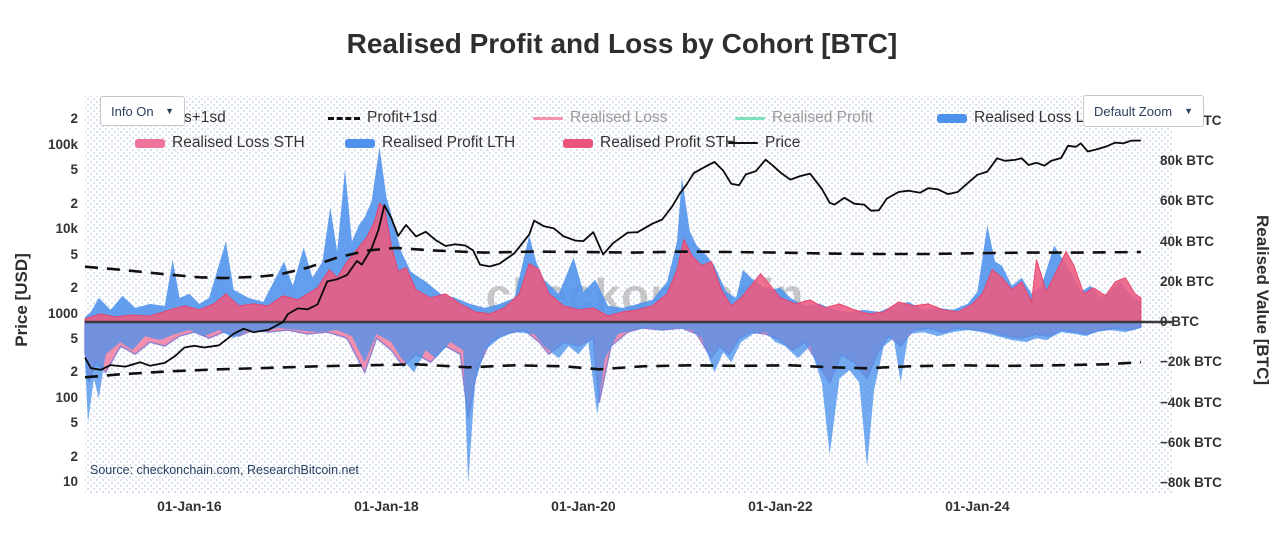  What do you see at coordinates (402, 117) in the screenshot?
I see `legend-label: Profit+1sd` at bounding box center [402, 117].